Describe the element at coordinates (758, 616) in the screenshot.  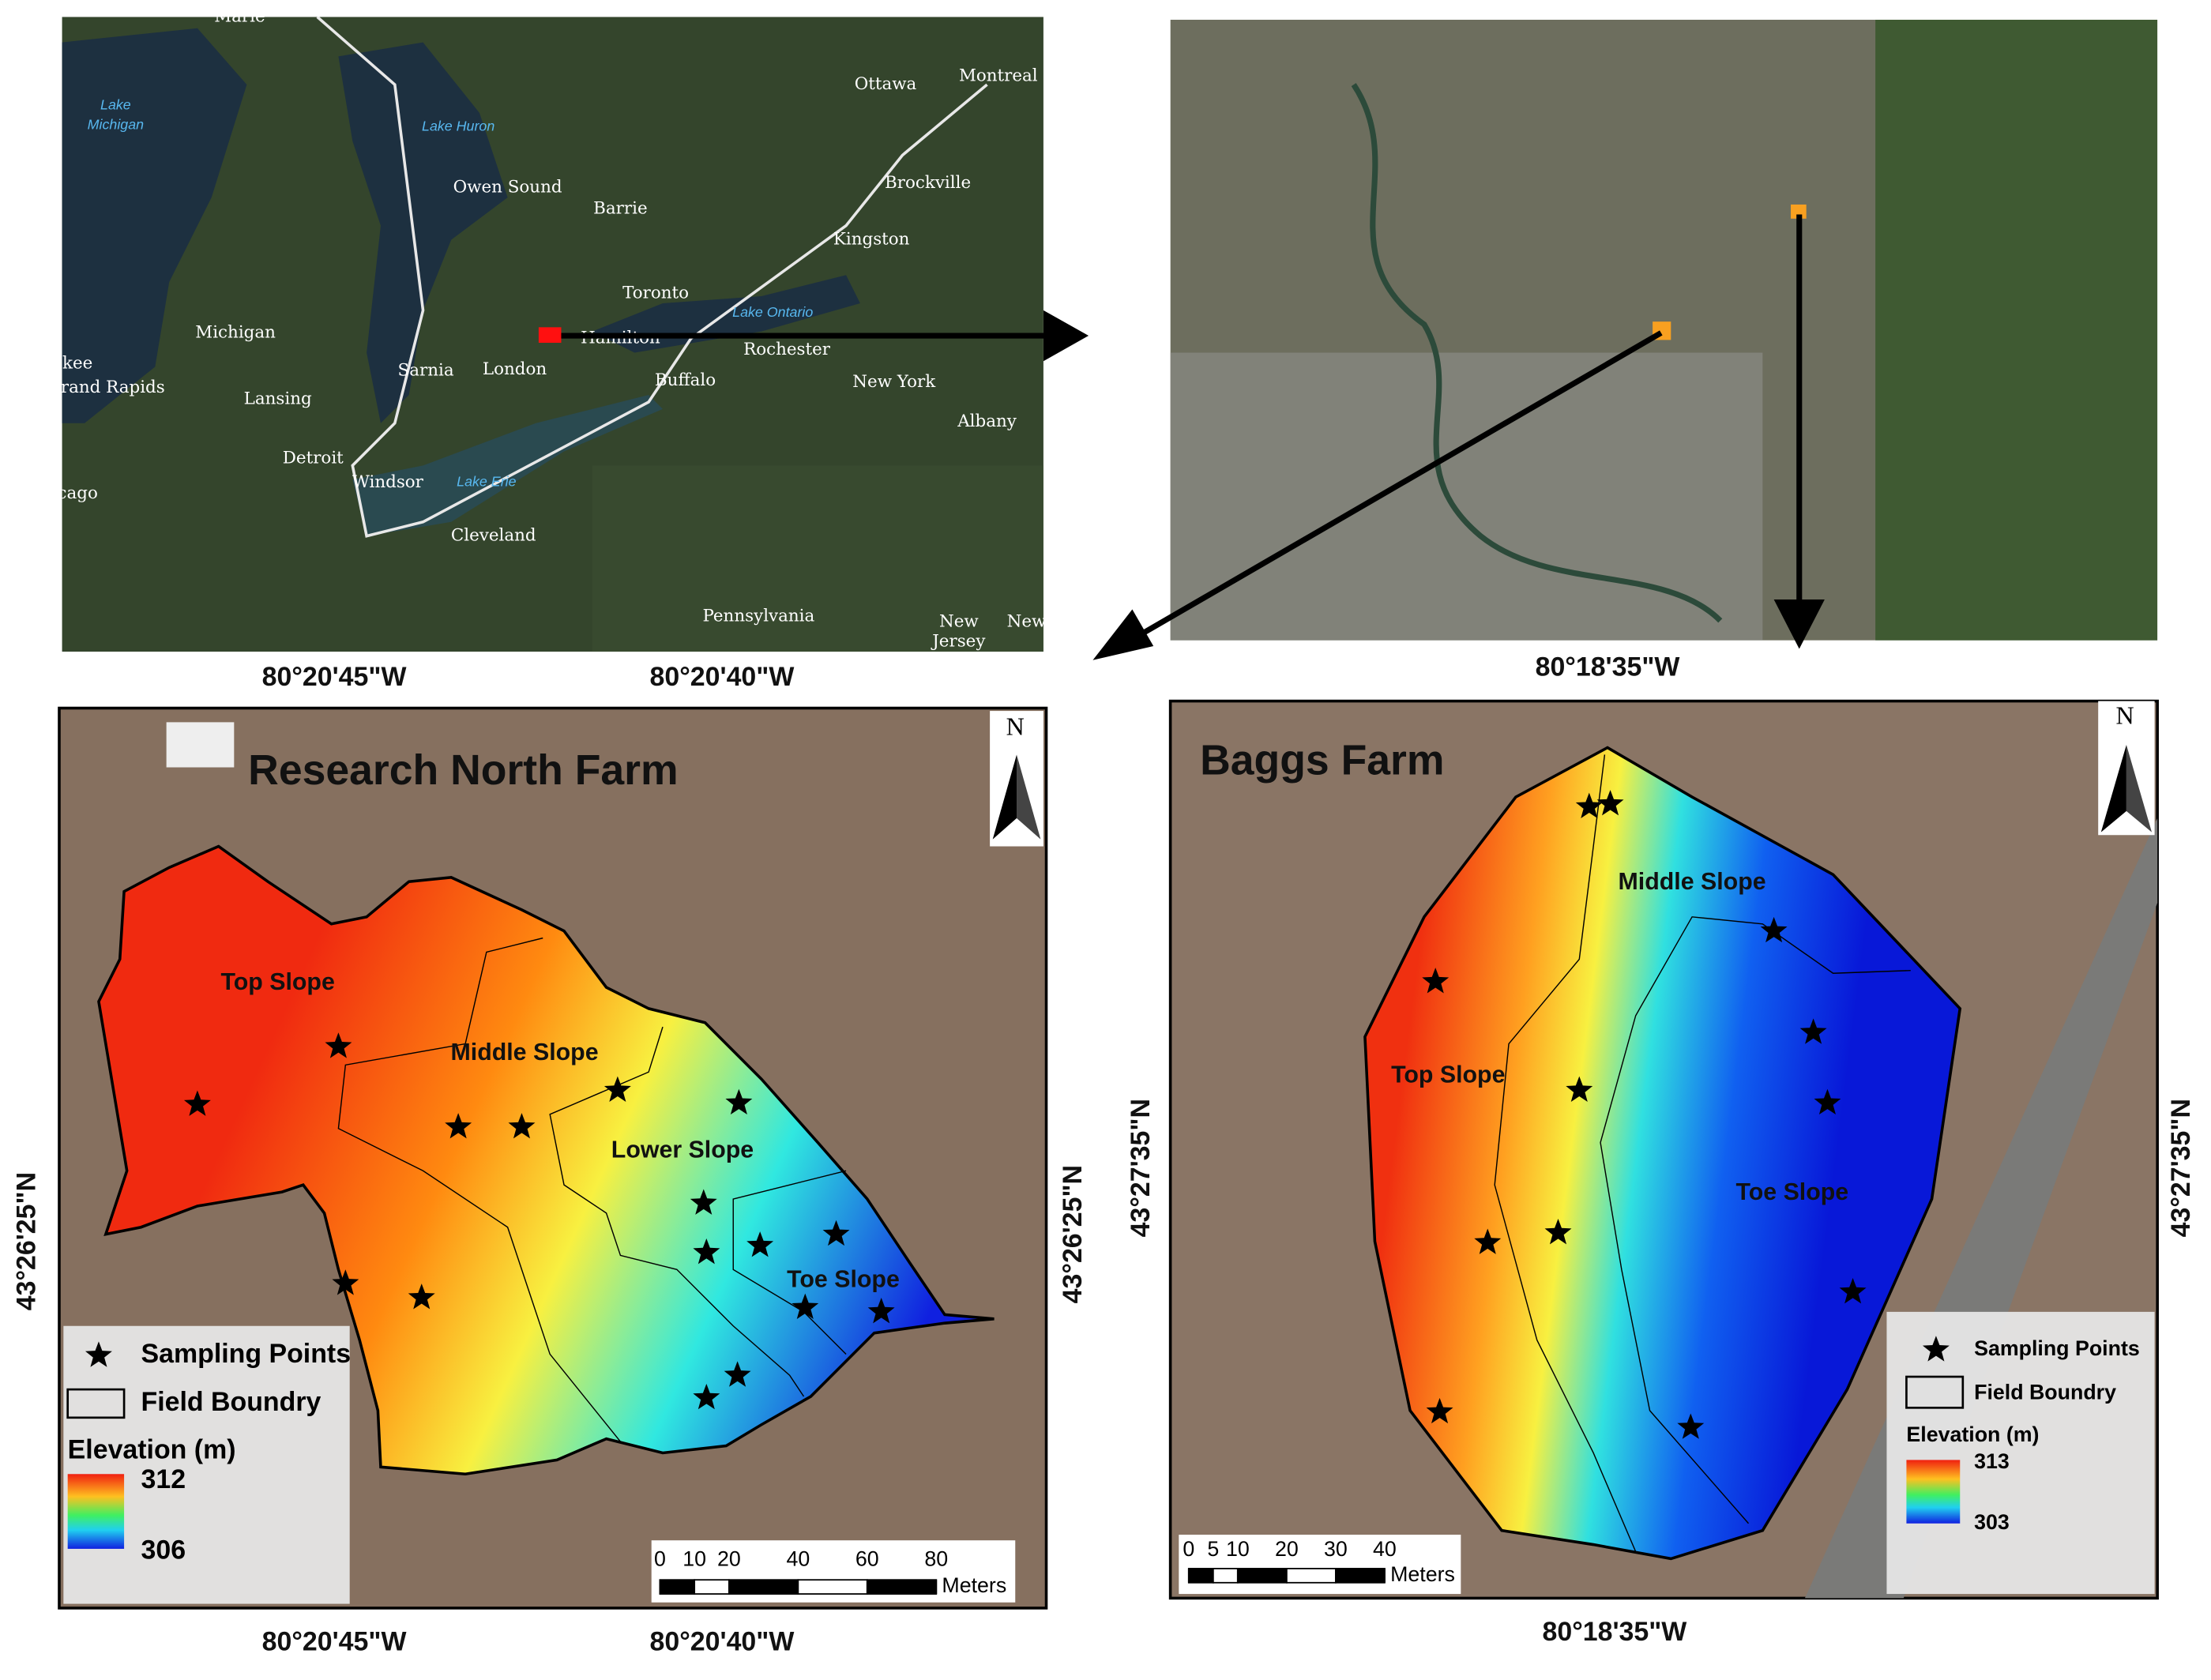
I see `place-label: Pennsylvania` at that location.